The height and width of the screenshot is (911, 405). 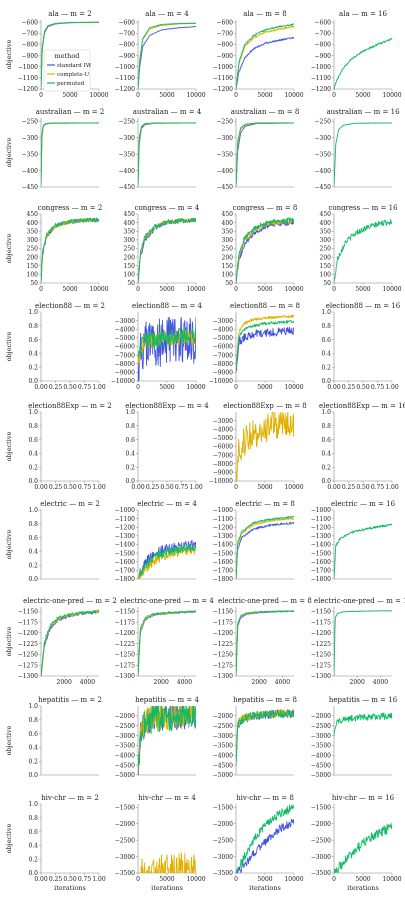 I want to click on panel-title: hepatitis — m = 2, so click(x=70, y=700).